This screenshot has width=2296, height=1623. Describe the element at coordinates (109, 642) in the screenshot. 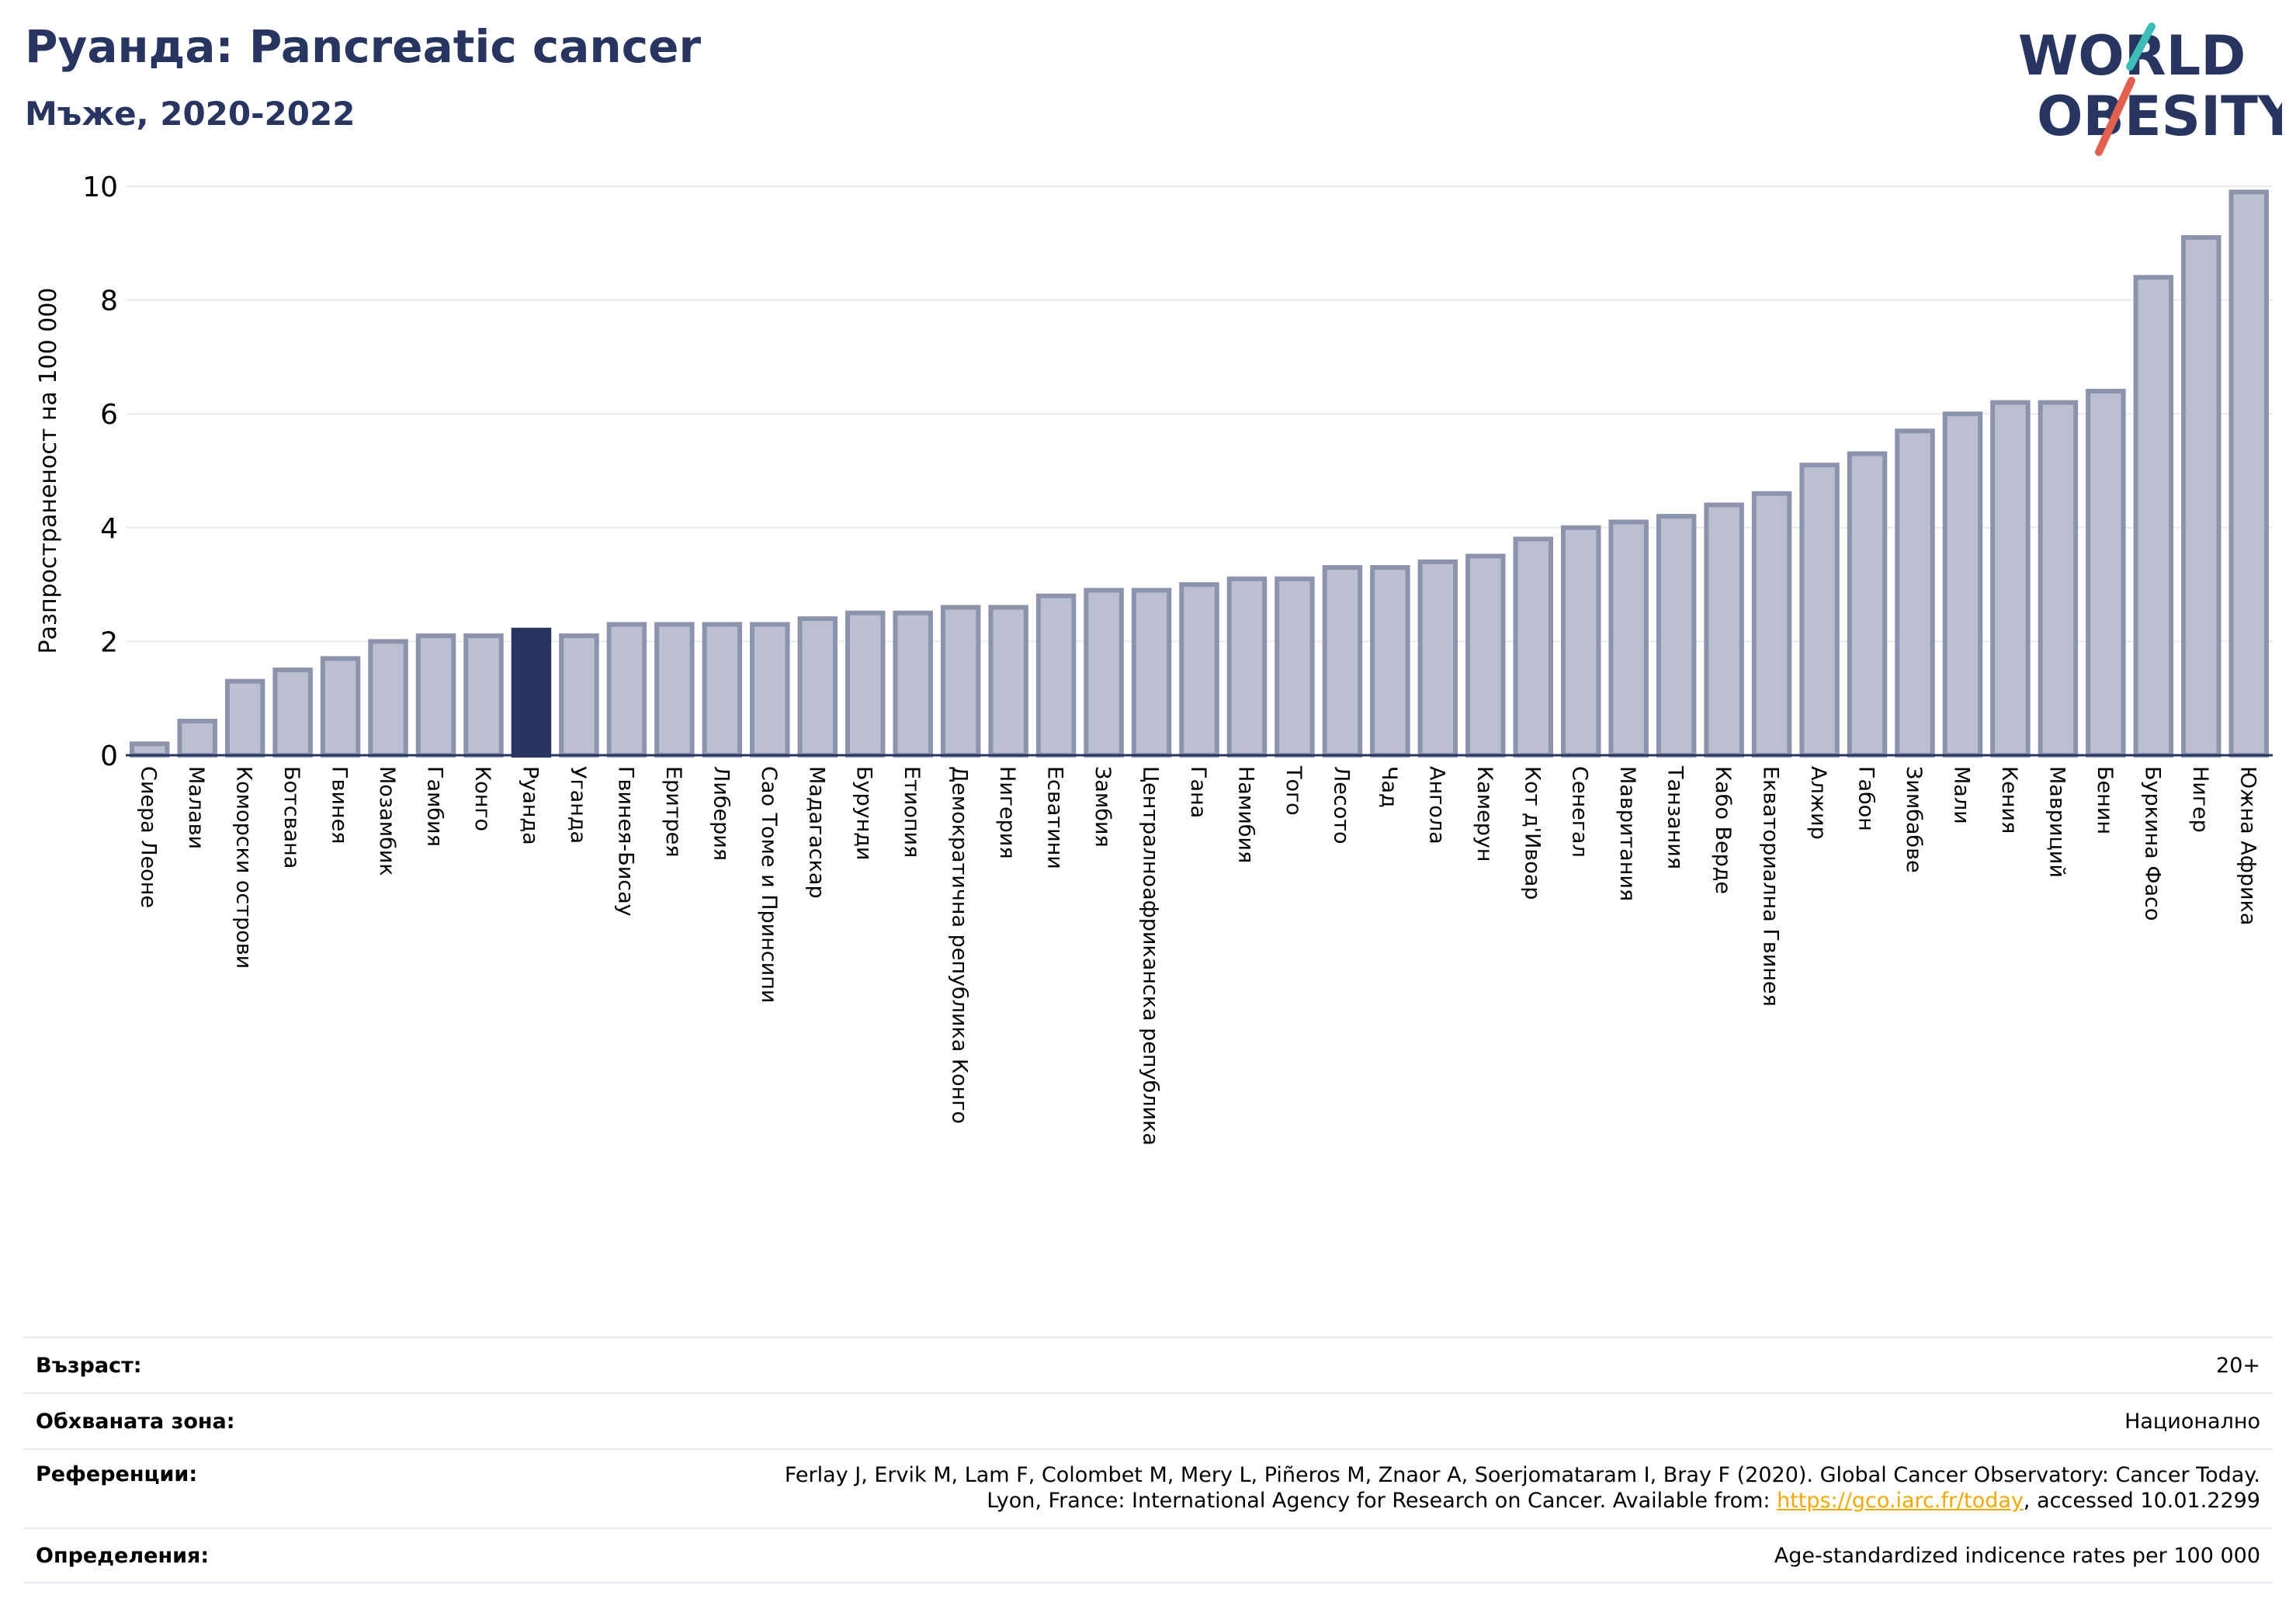

I see `y-tick-label: 2` at that location.